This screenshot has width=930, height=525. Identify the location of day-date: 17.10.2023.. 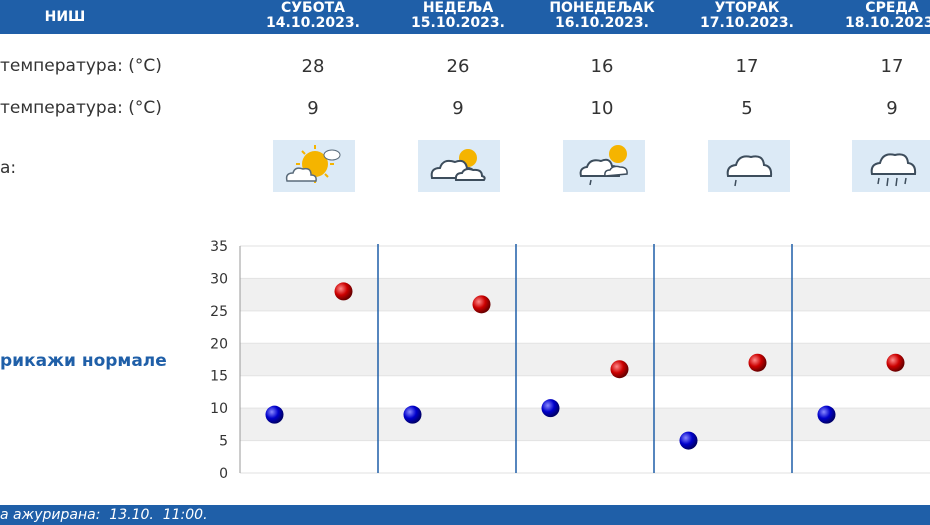
(747, 23).